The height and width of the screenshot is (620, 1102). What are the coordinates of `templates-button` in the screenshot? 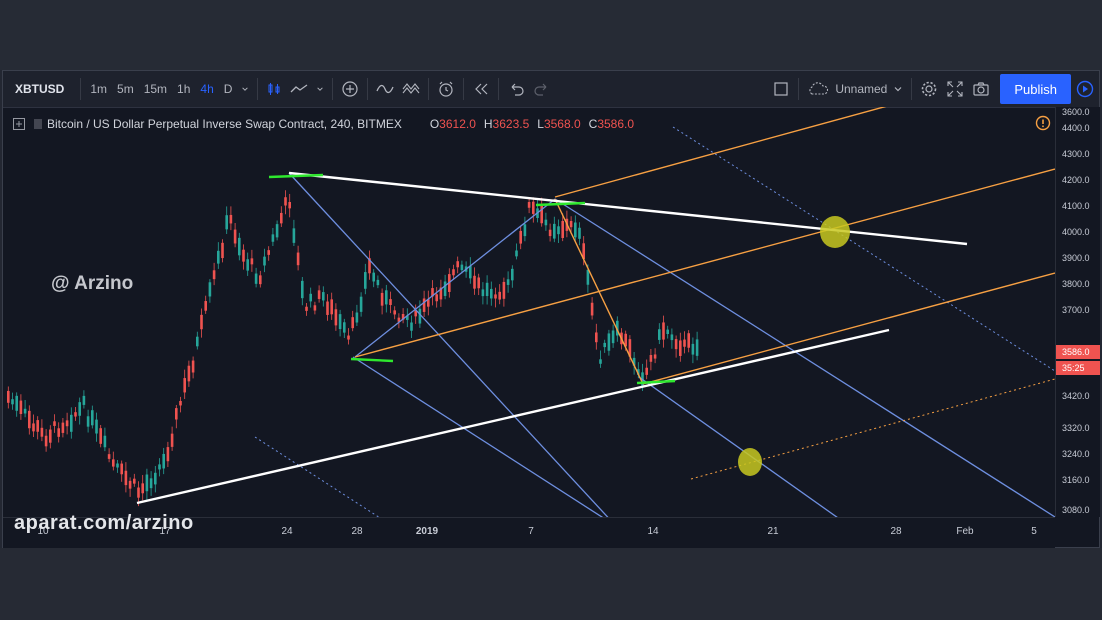 It's located at (411, 89).